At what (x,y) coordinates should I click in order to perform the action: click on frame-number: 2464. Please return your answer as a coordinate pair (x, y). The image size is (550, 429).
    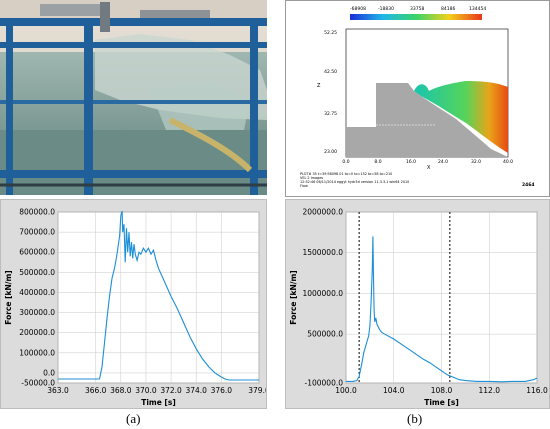
    Looking at the image, I should click on (528, 185).